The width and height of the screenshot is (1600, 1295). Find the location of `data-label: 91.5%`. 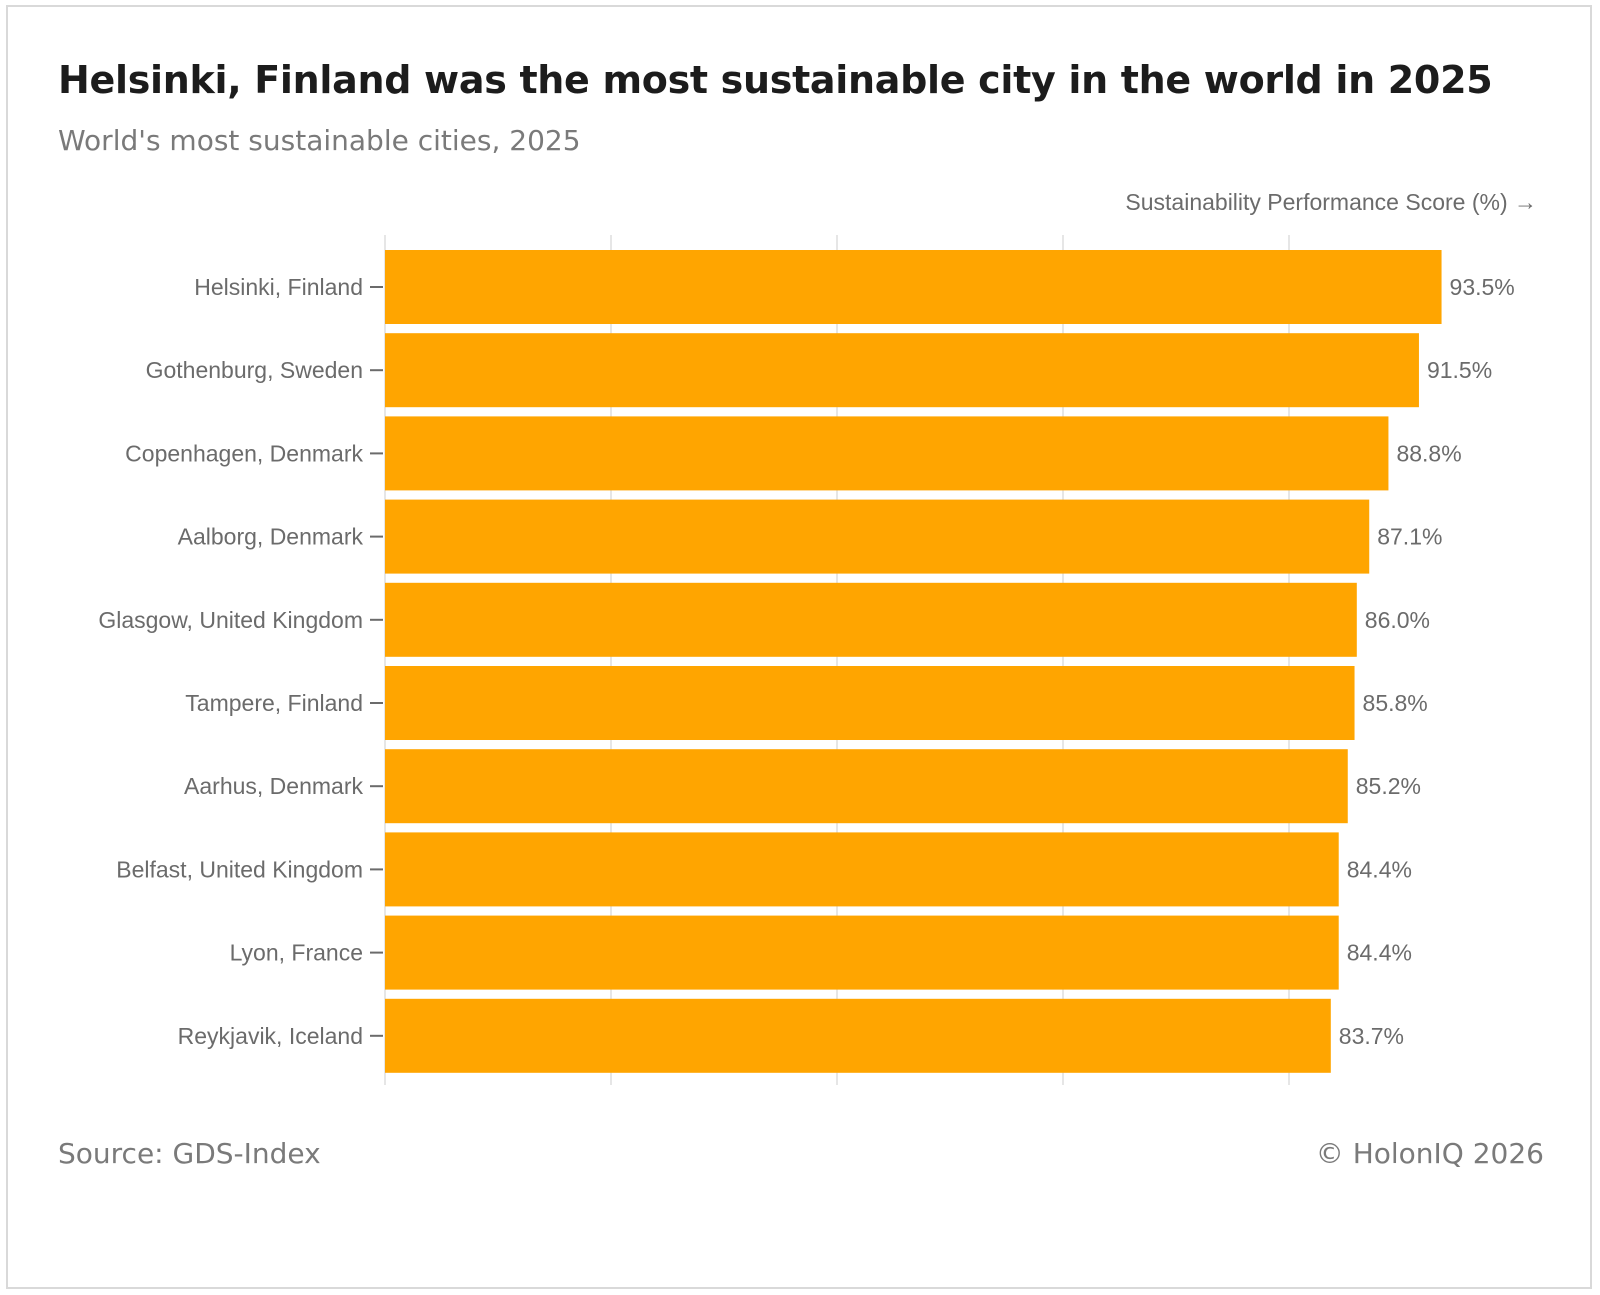

data-label: 91.5% is located at coordinates (1459, 370).